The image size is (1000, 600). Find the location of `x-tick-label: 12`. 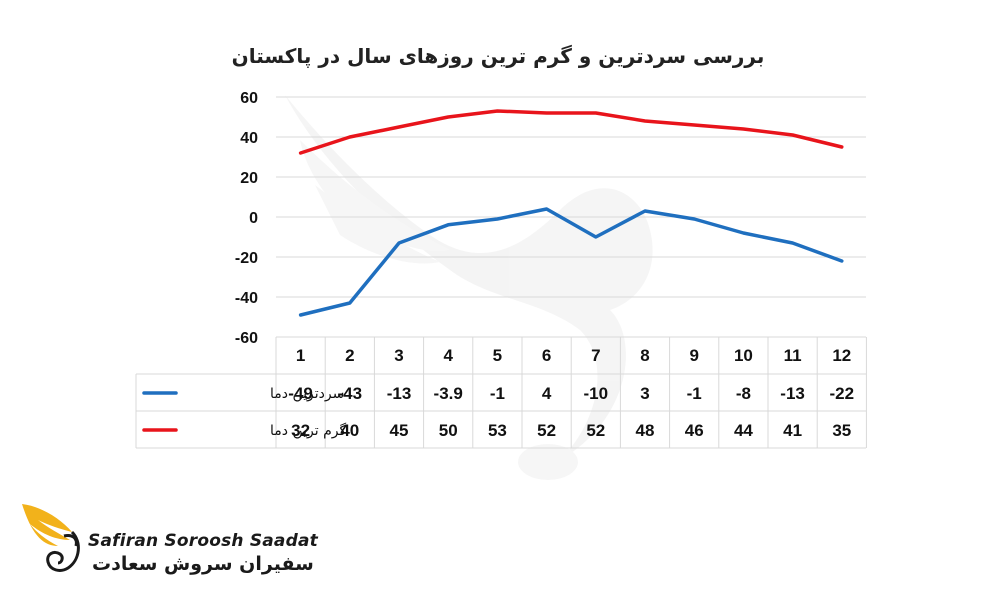

x-tick-label: 12 is located at coordinates (841, 355).